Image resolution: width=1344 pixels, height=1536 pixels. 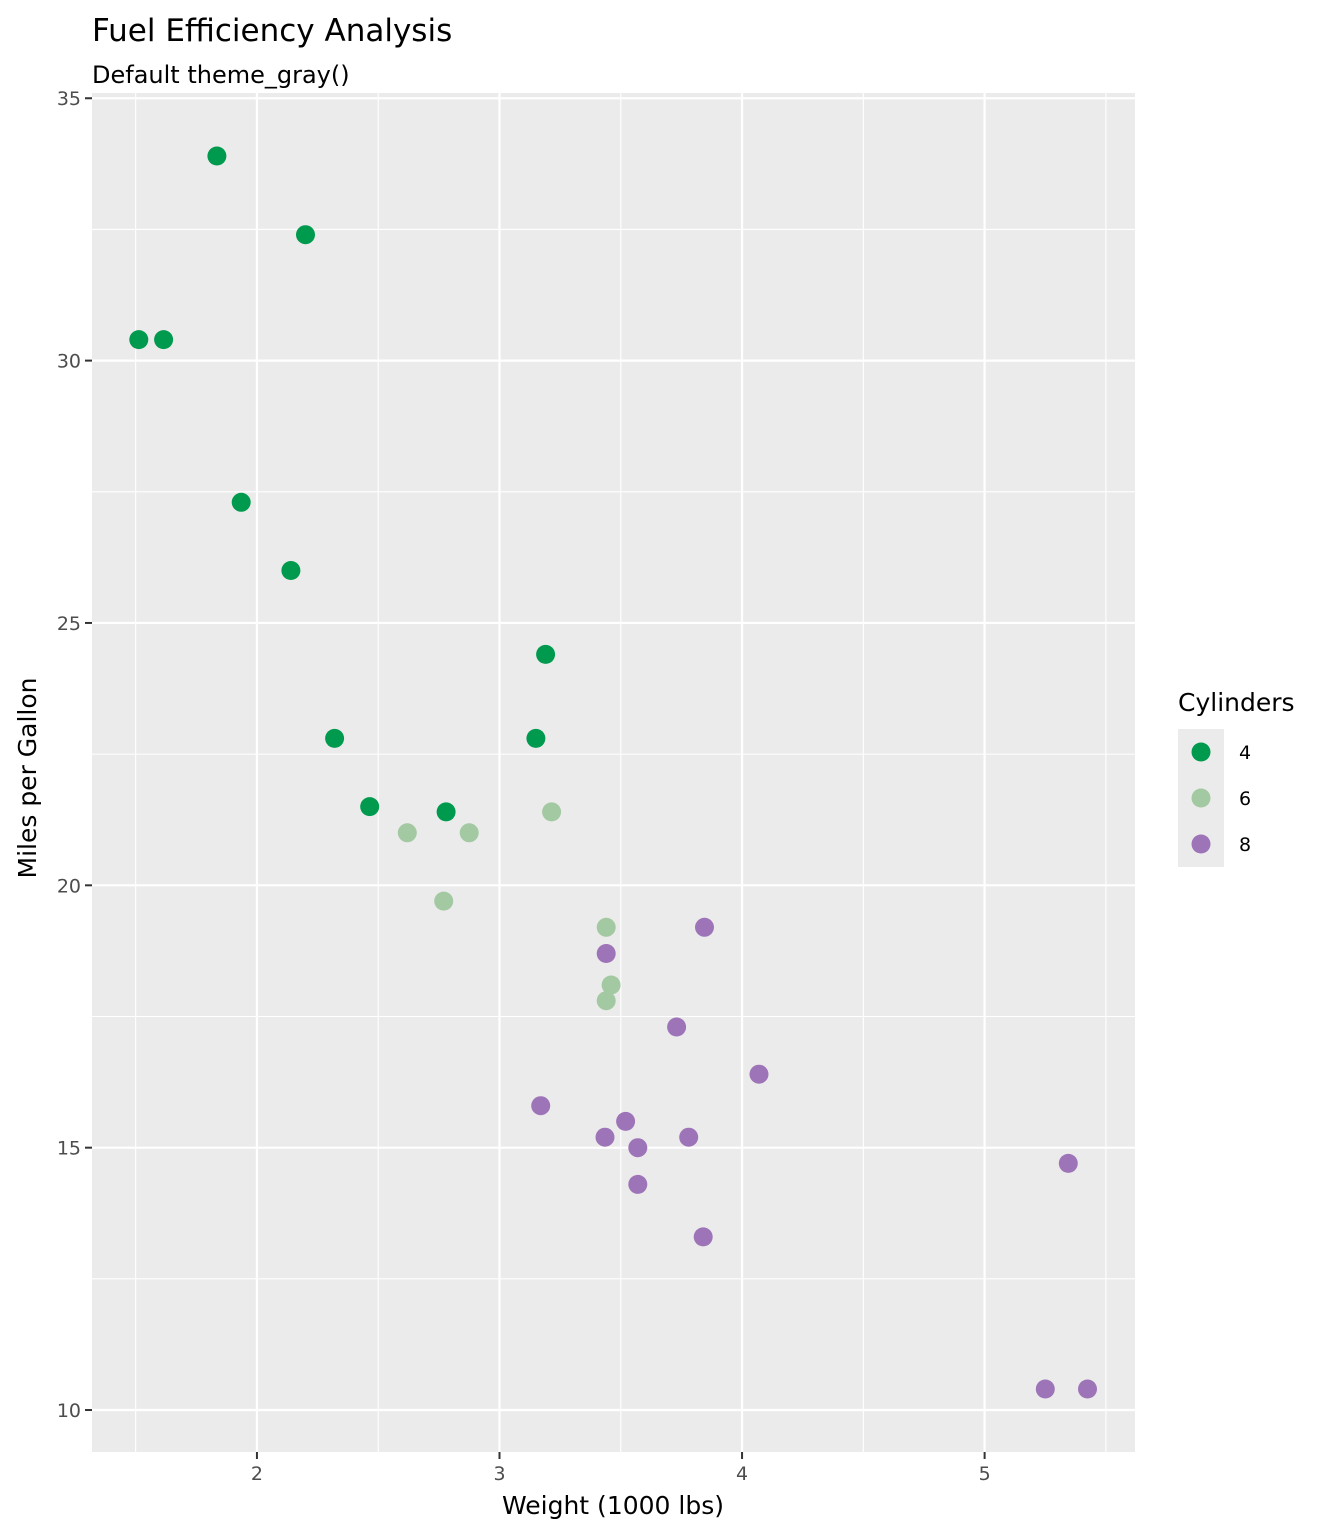 What do you see at coordinates (69, 1149) in the screenshot?
I see `y-tick-label: 15` at bounding box center [69, 1149].